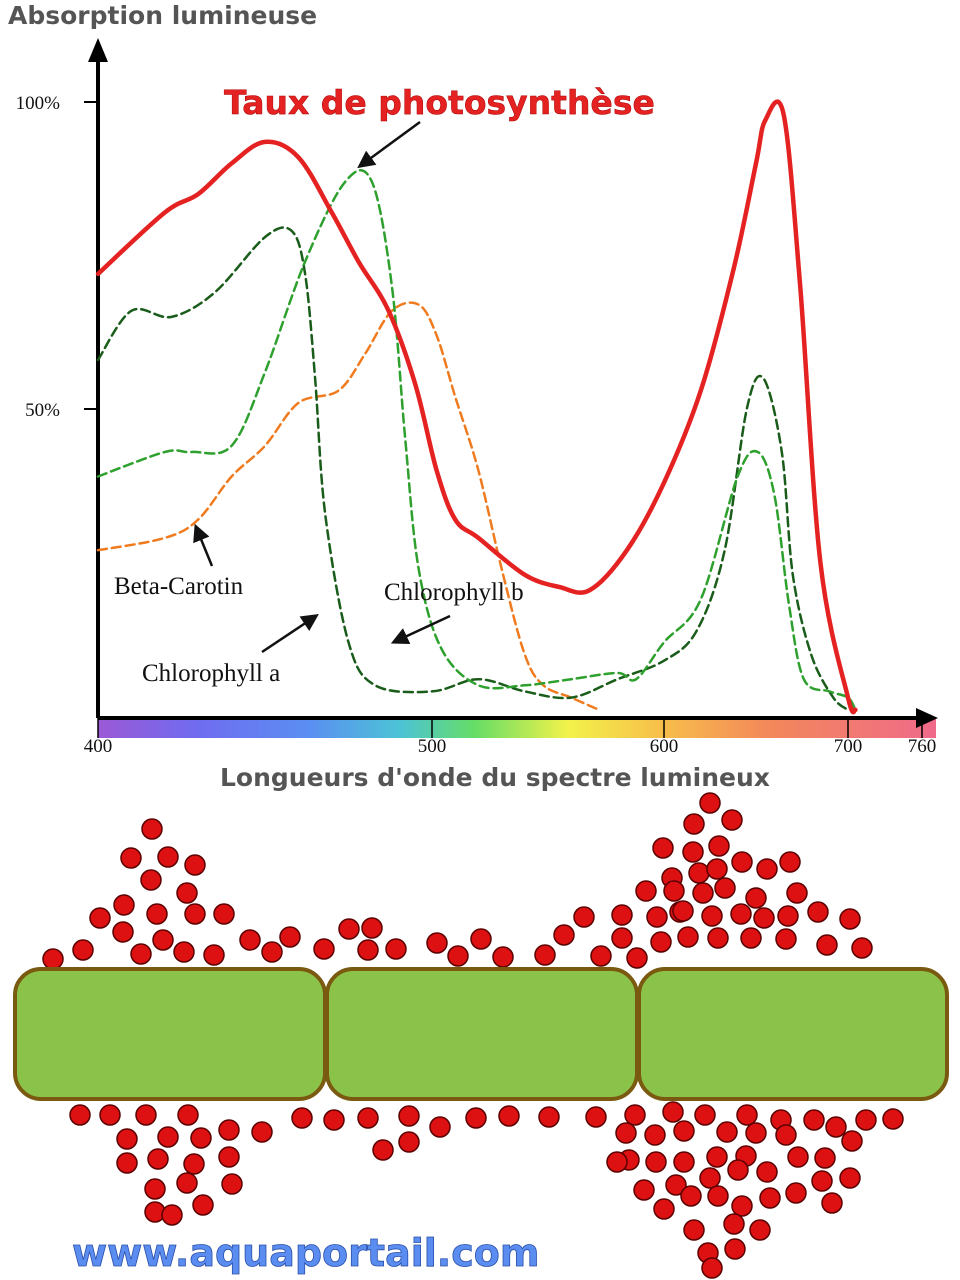 The height and width of the screenshot is (1280, 960). Describe the element at coordinates (420, 629) in the screenshot. I see `chlorophyll-b-arrow` at that location.